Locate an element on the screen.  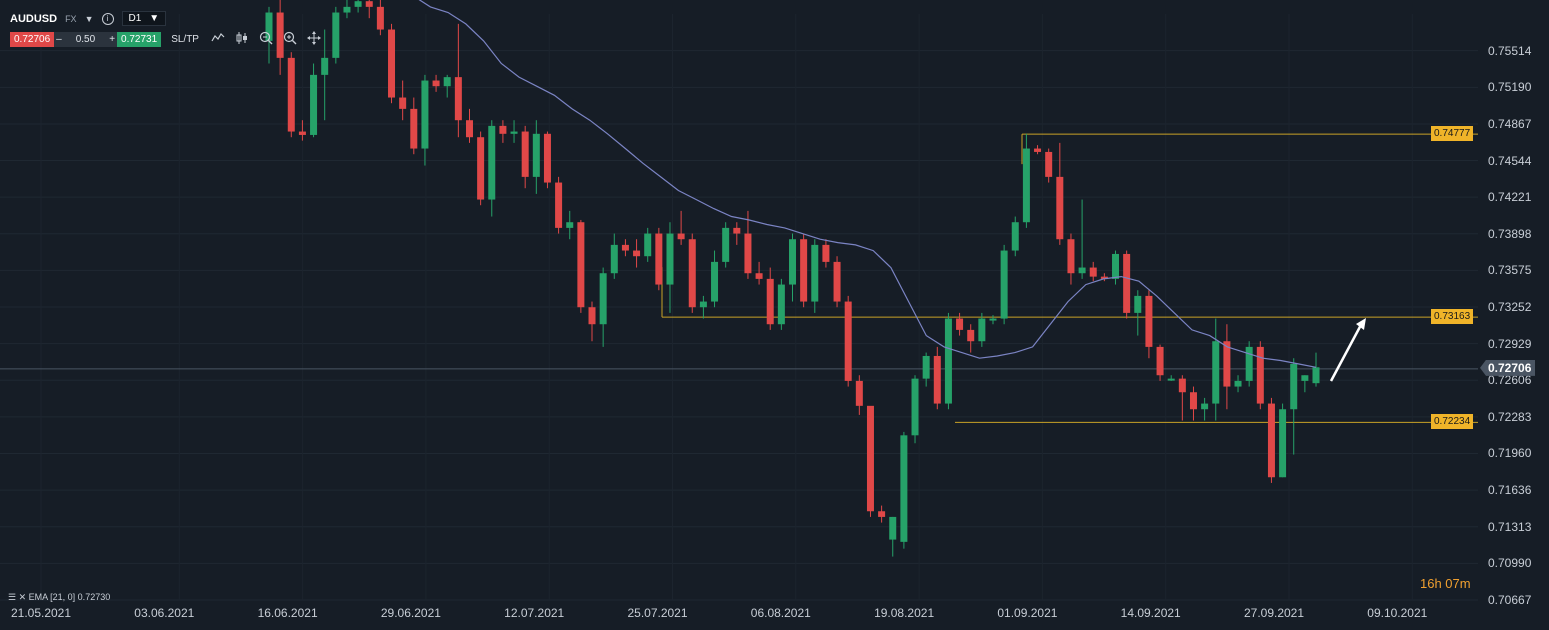
symbol-label: AUDUSD is located at coordinates (34, 18).